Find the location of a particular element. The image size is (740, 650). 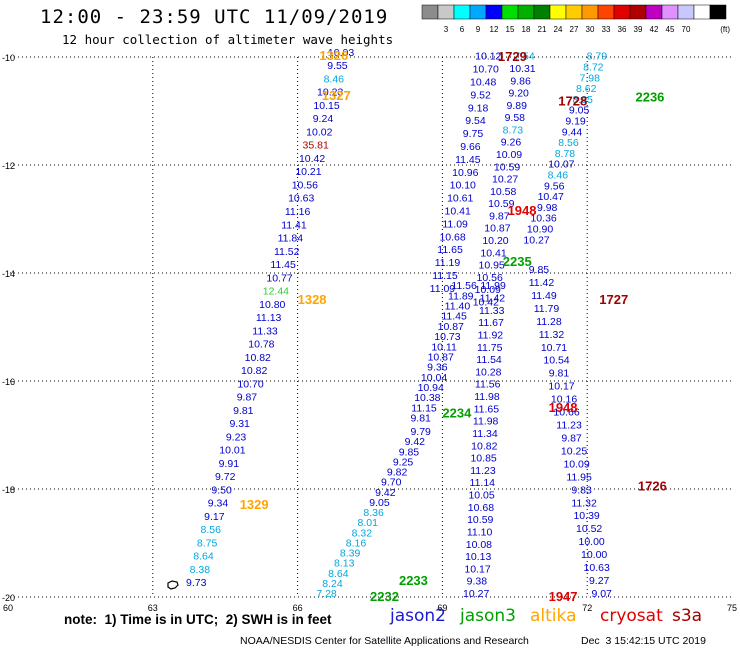

wave-height-value: 8.24 is located at coordinates (332, 584).